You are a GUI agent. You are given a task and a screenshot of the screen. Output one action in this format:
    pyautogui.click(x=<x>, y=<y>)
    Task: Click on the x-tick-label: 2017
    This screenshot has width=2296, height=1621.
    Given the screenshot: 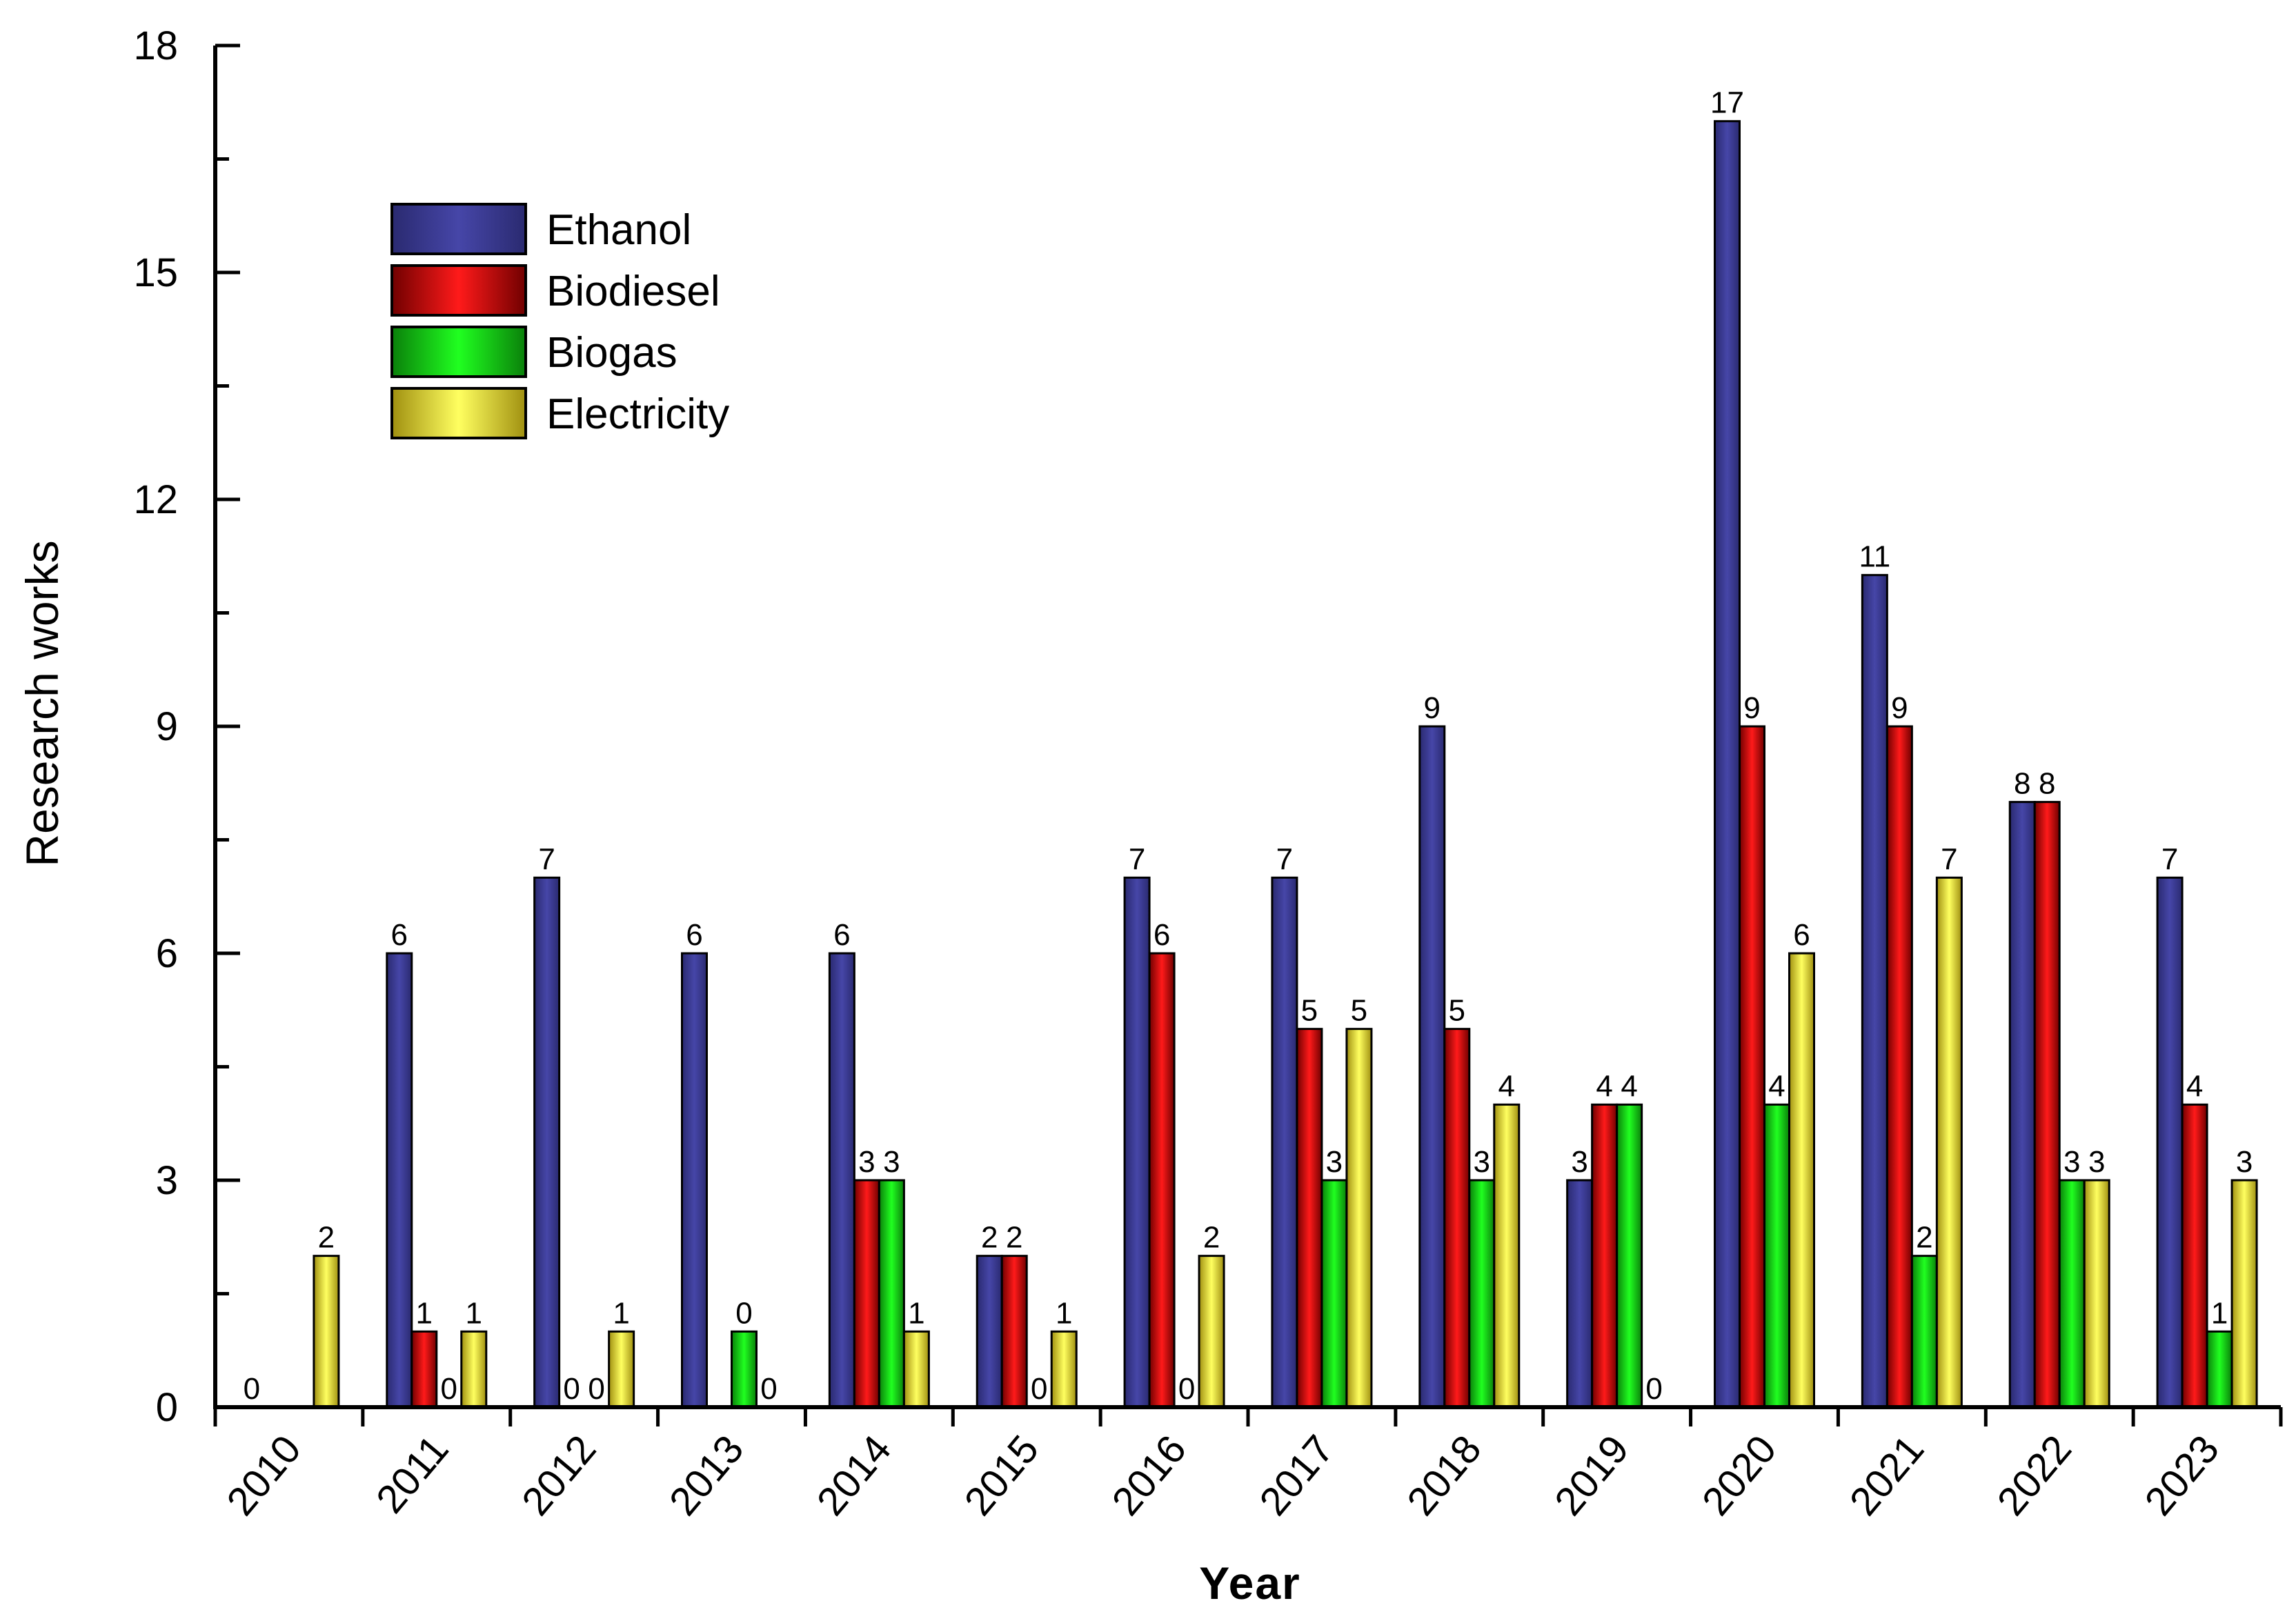 What is the action you would take?
    pyautogui.click(x=1297, y=1475)
    